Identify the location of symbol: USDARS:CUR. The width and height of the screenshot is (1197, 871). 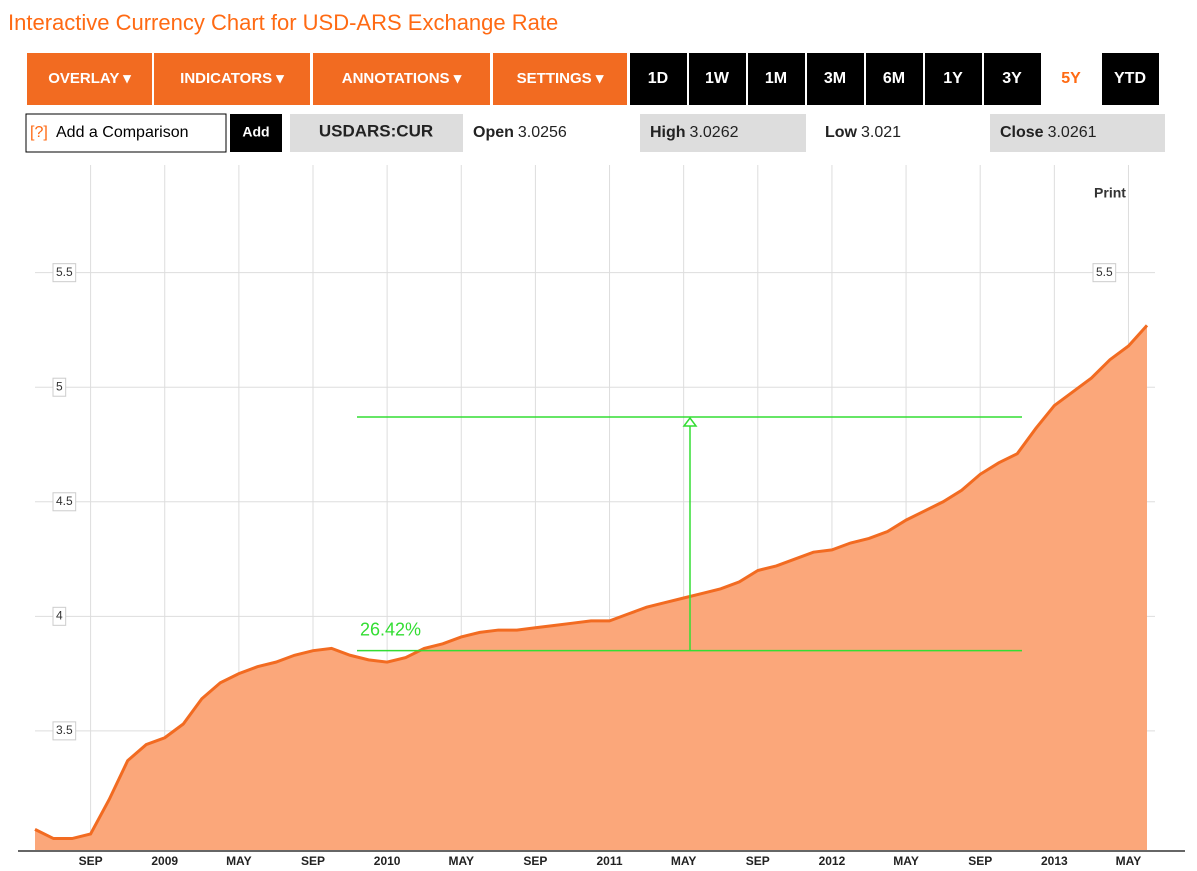
(376, 130).